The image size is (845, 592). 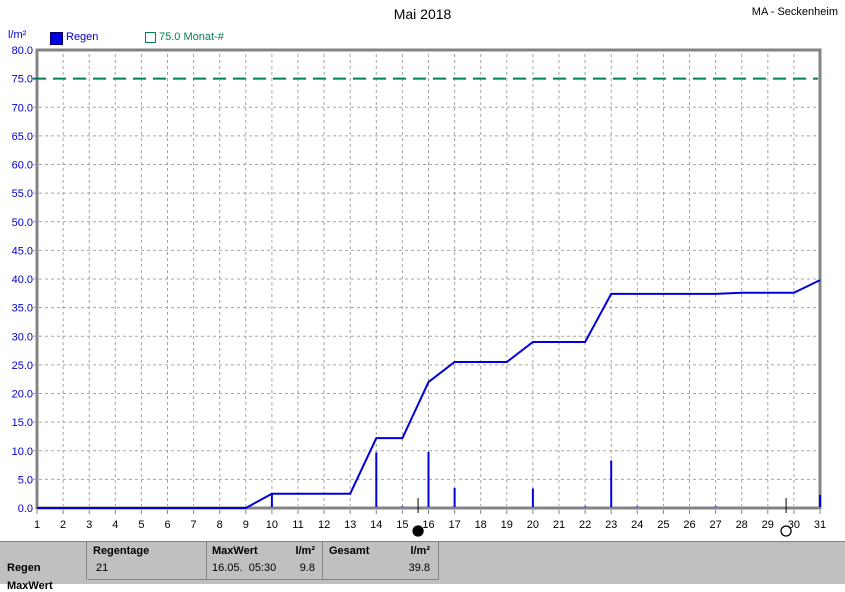 What do you see at coordinates (22, 395) in the screenshot?
I see `y-tick-label: 20.0` at bounding box center [22, 395].